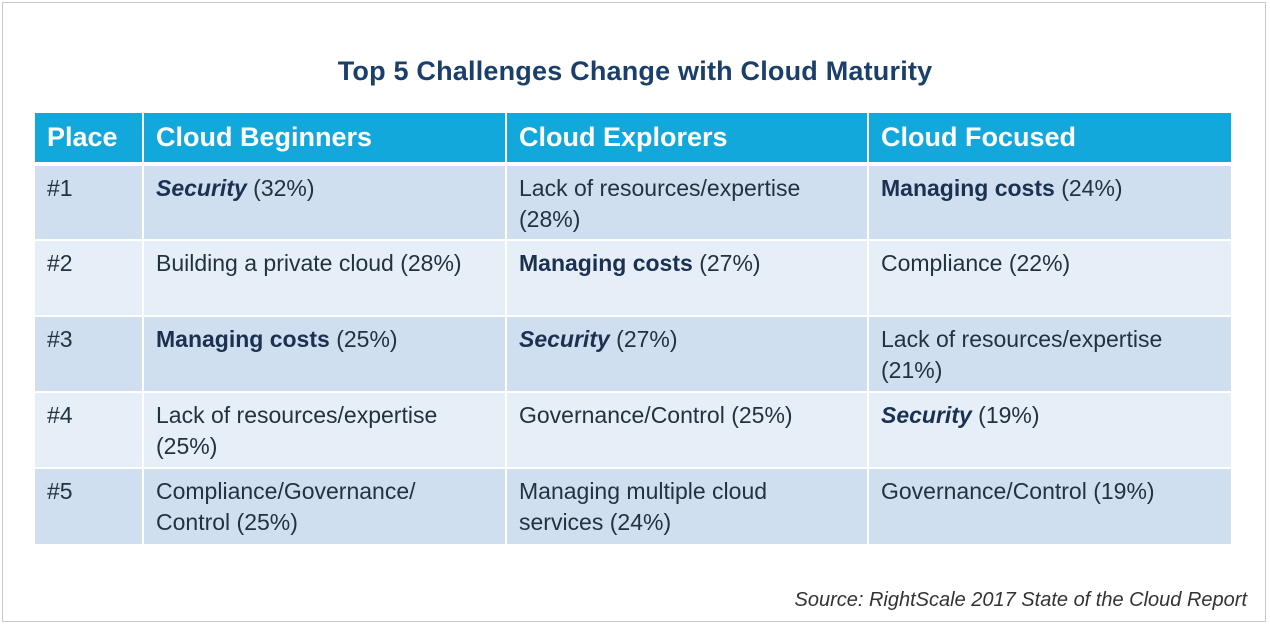 Image resolution: width=1270 pixels, height=626 pixels. What do you see at coordinates (1049, 353) in the screenshot?
I see `focused-cell: Lack of resources/expertise (21%)` at bounding box center [1049, 353].